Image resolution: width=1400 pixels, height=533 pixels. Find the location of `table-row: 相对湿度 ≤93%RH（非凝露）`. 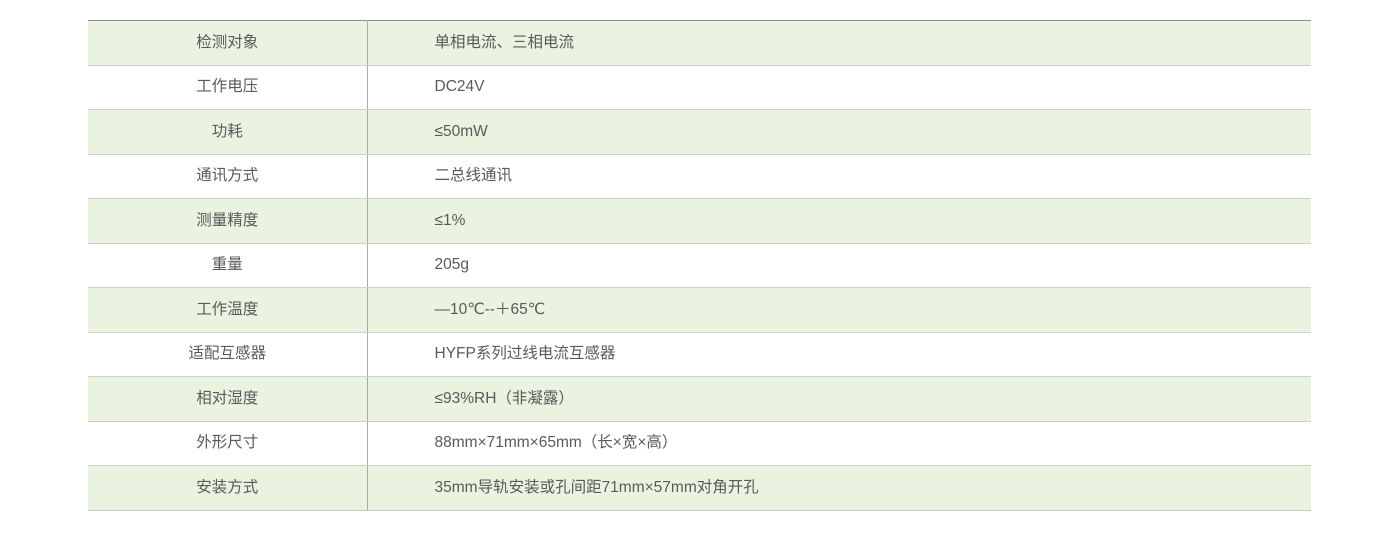

table-row: 相对湿度 ≤93%RH（非凝露） is located at coordinates (699, 399).